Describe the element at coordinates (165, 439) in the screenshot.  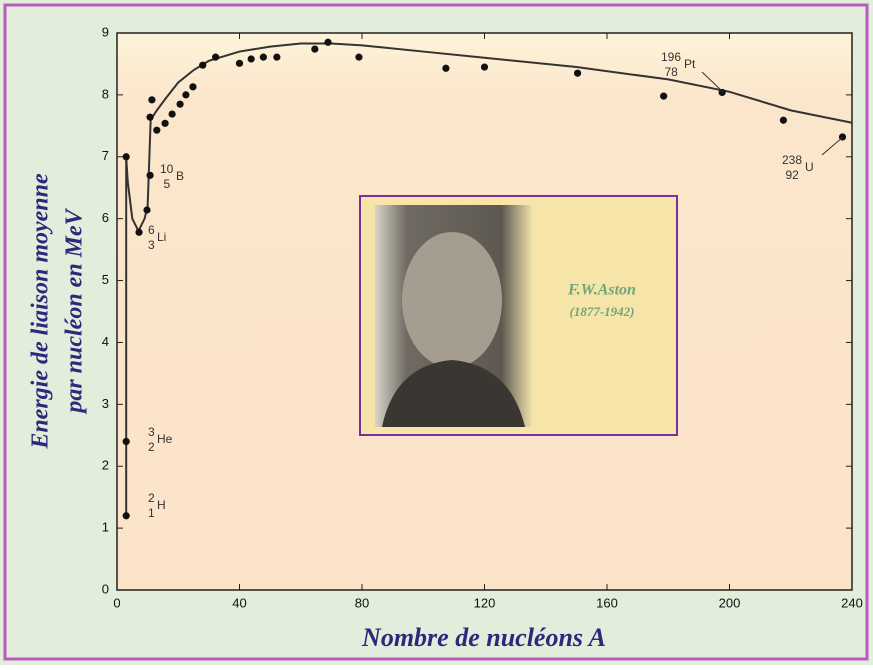
I see `isotope-symbol: He` at that location.